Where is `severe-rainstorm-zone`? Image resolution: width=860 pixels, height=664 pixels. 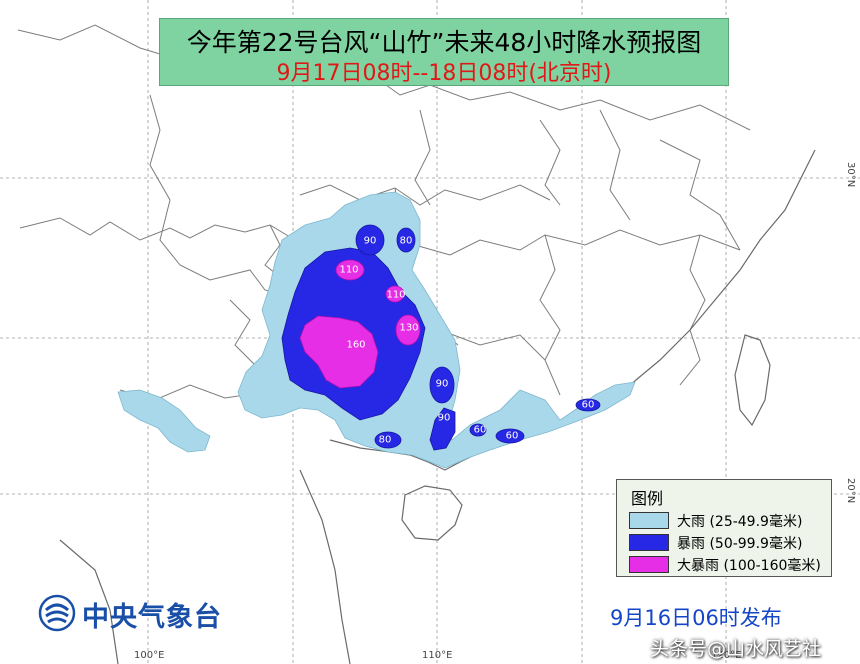 severe-rainstorm-zone is located at coordinates (360, 324).